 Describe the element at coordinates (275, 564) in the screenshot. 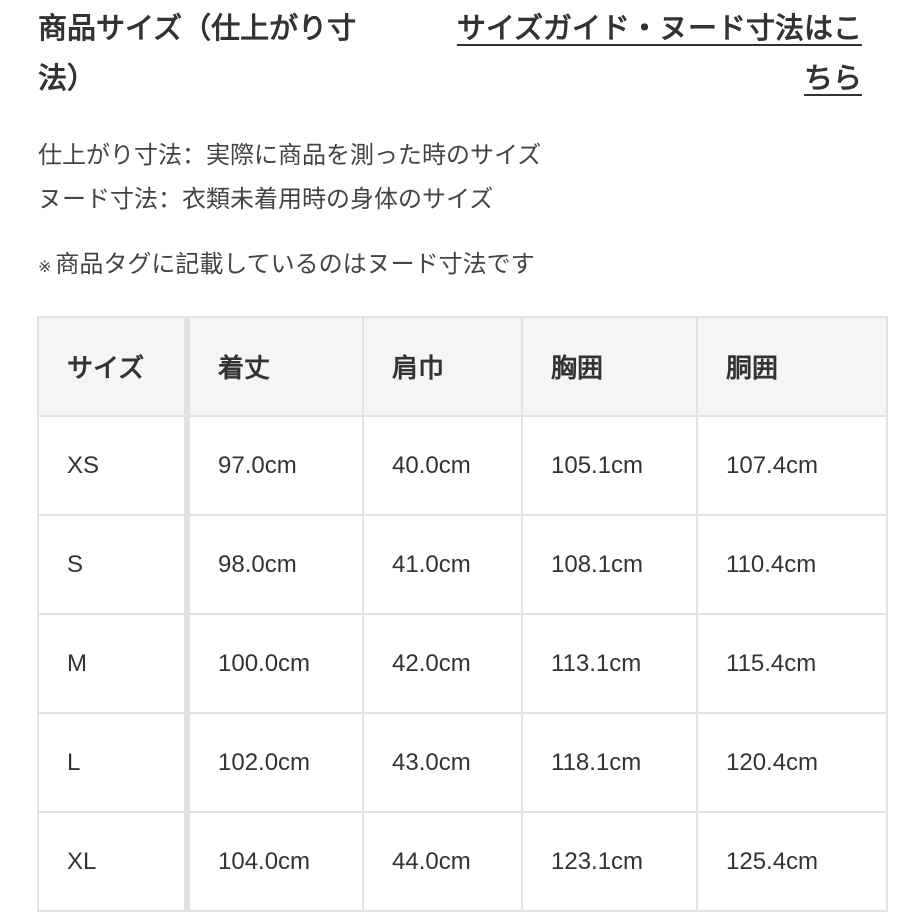

I see `cell-length: 98.0cm` at that location.